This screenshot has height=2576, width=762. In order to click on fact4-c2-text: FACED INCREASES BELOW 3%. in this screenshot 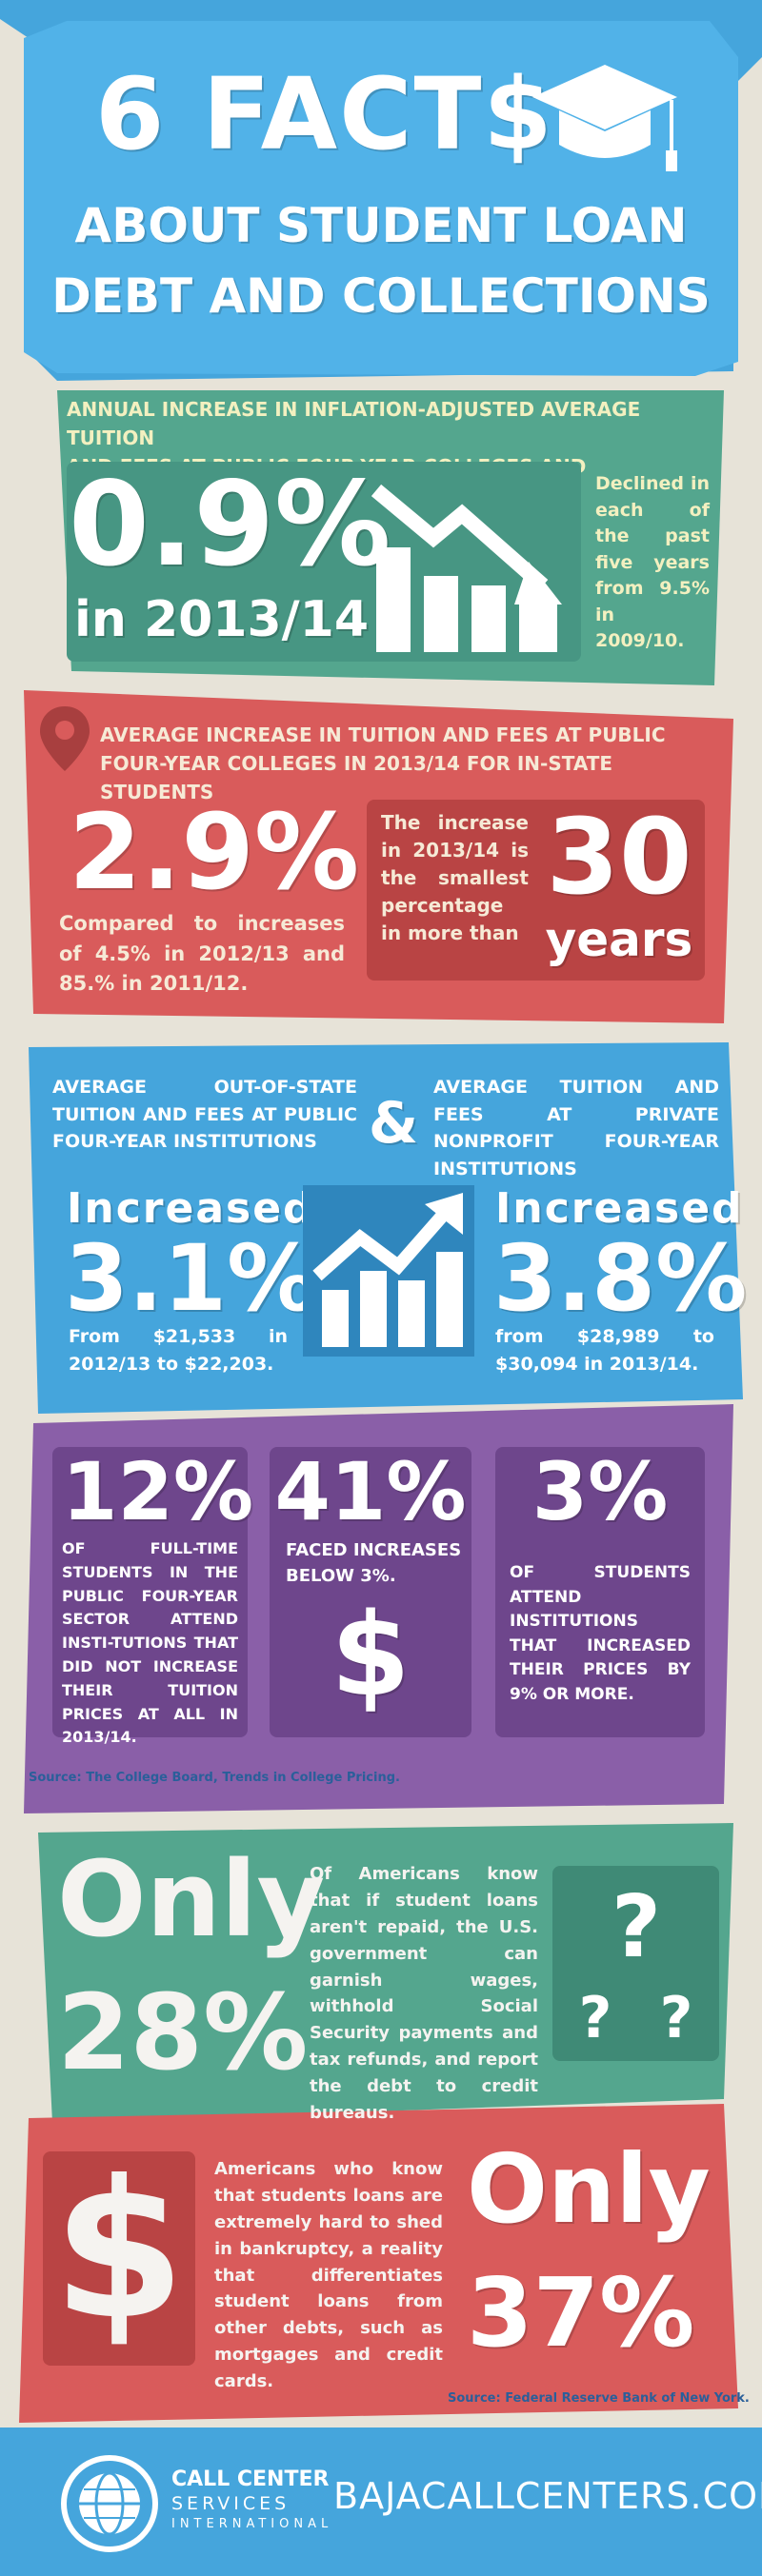, I will do `click(374, 1563)`.